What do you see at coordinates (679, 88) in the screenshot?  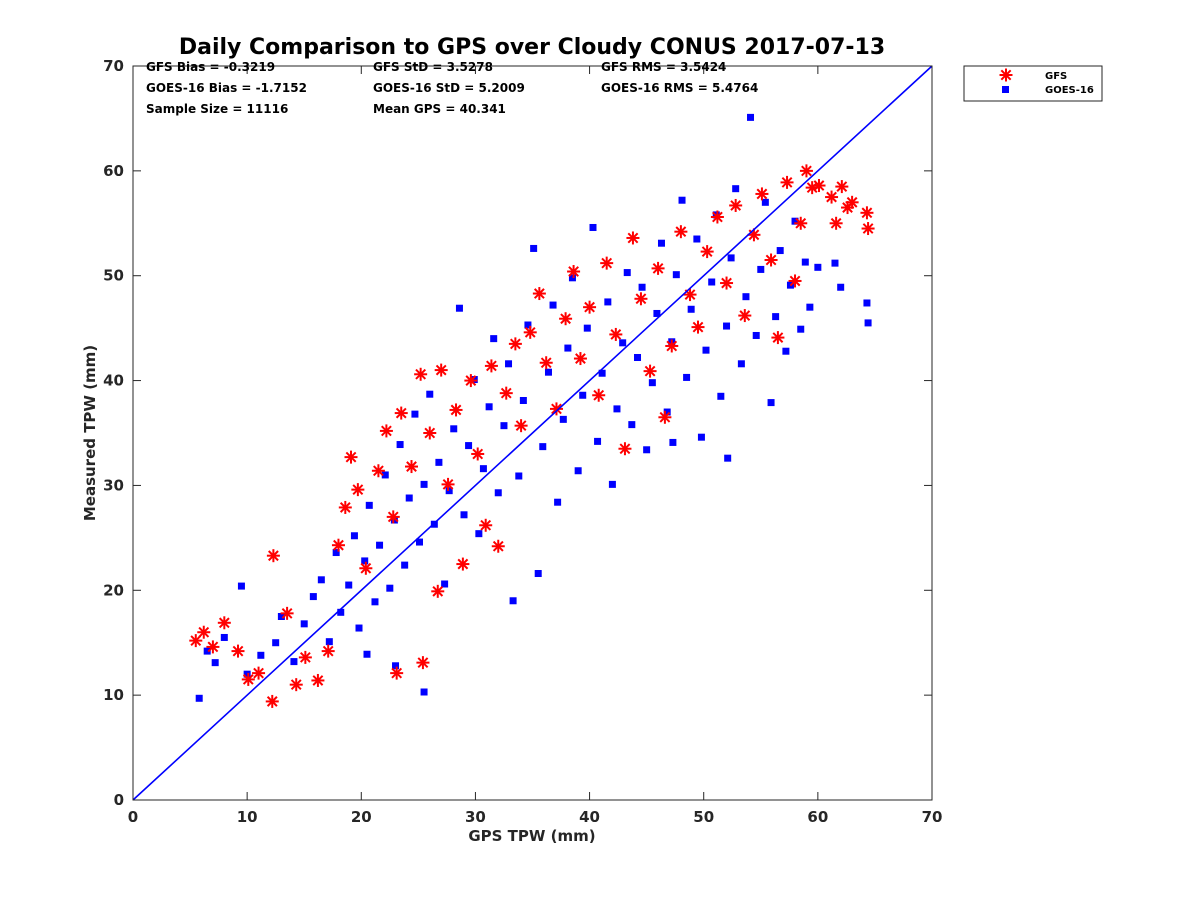 I see `goes-rms-text: GOES-16 RMS = 5.4764` at bounding box center [679, 88].